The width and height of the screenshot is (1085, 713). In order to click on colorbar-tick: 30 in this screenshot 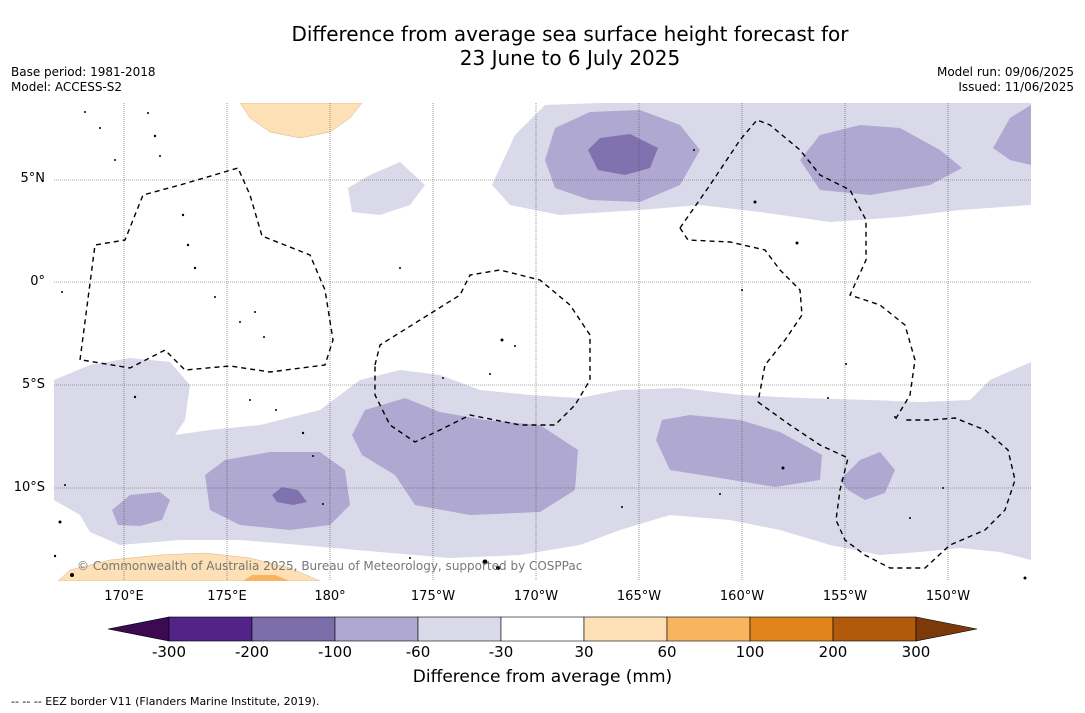, I will do `click(584, 652)`.